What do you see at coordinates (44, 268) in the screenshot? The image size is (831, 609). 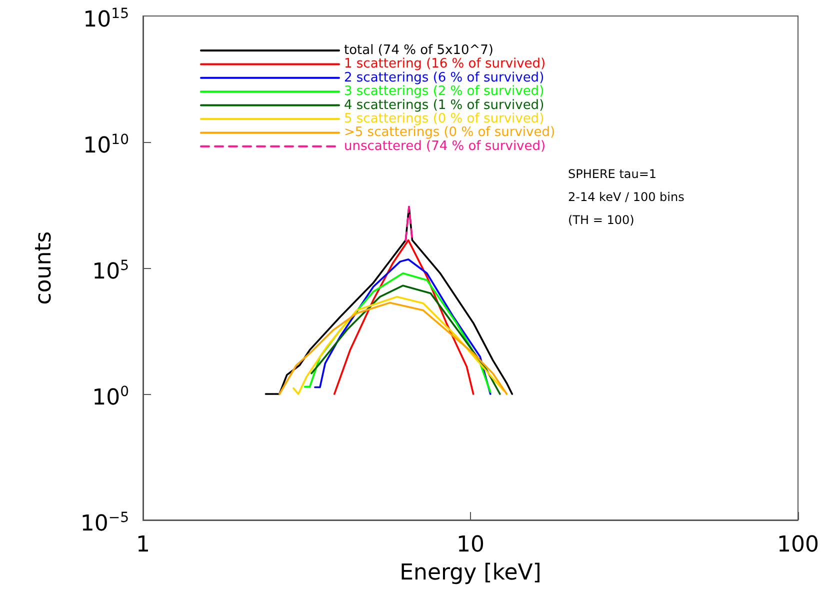 I see `y-axis-title: counts` at bounding box center [44, 268].